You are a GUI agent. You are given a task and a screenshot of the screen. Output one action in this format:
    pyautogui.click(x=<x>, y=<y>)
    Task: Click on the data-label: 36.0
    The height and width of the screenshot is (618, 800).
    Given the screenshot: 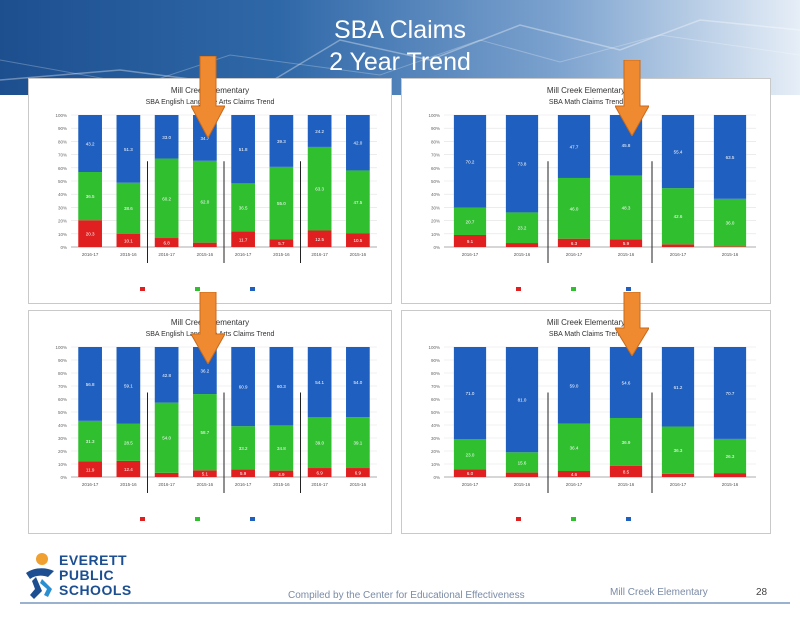 What is the action you would take?
    pyautogui.click(x=730, y=223)
    